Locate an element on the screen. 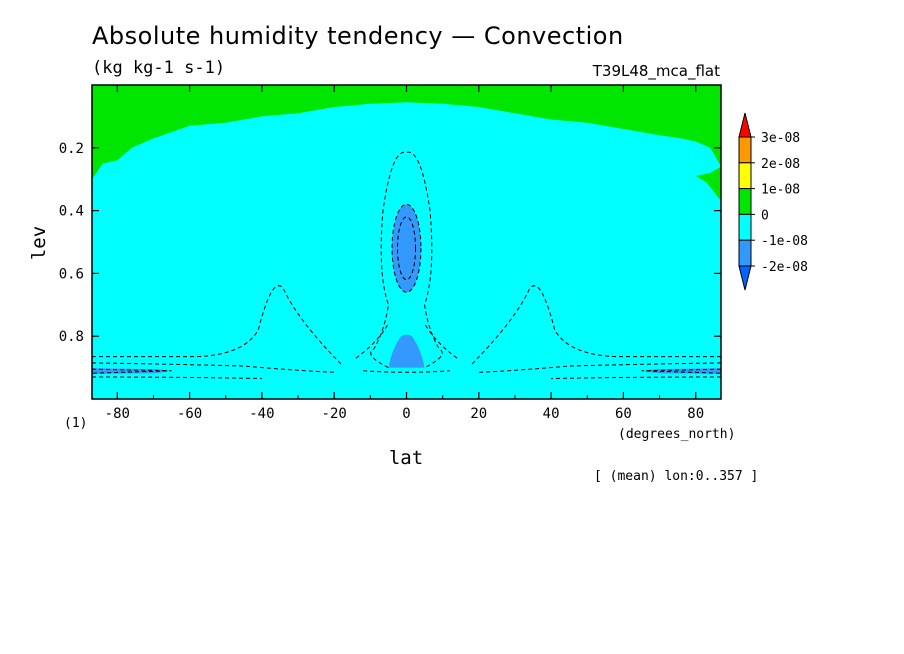  x-axis-label: lat is located at coordinates (406, 458).